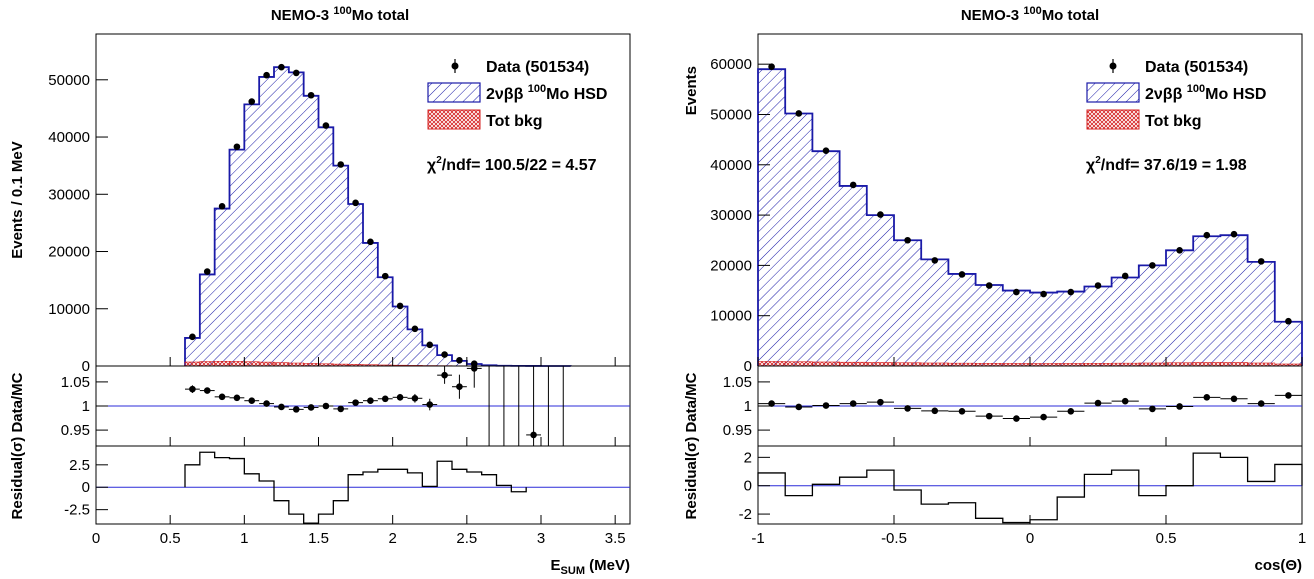  I want to click on left-residual-ytick-label: -2.5, so click(77, 510).